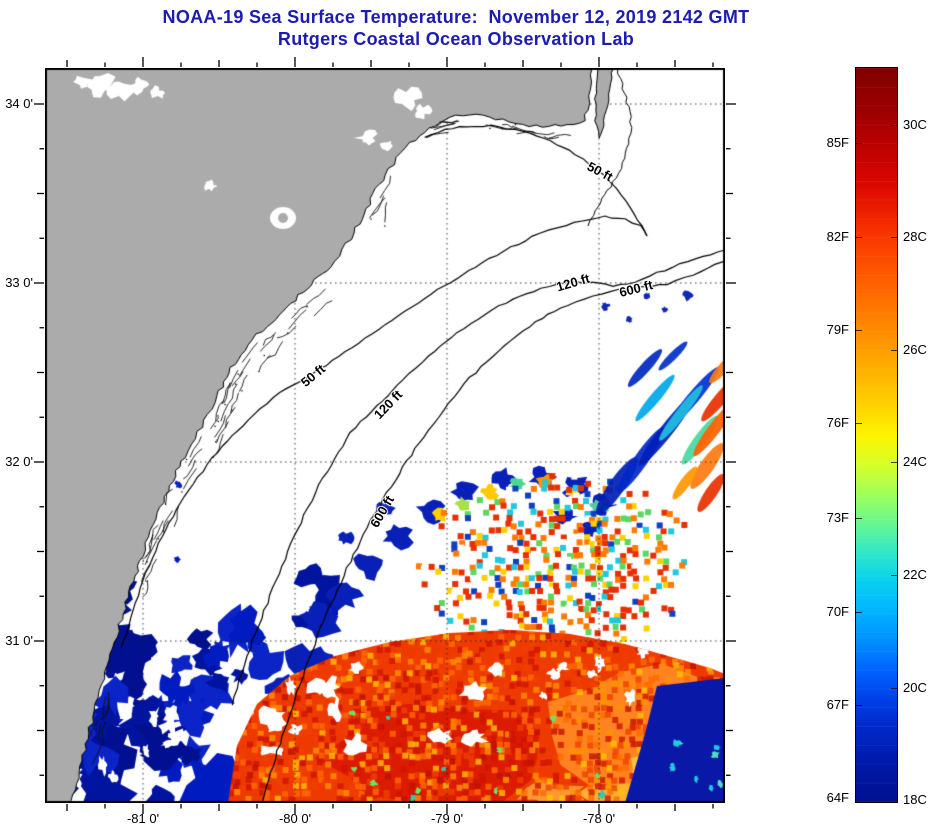 The width and height of the screenshot is (936, 832). Describe the element at coordinates (915, 236) in the screenshot. I see `colorbar-celsius-label: 28C` at that location.